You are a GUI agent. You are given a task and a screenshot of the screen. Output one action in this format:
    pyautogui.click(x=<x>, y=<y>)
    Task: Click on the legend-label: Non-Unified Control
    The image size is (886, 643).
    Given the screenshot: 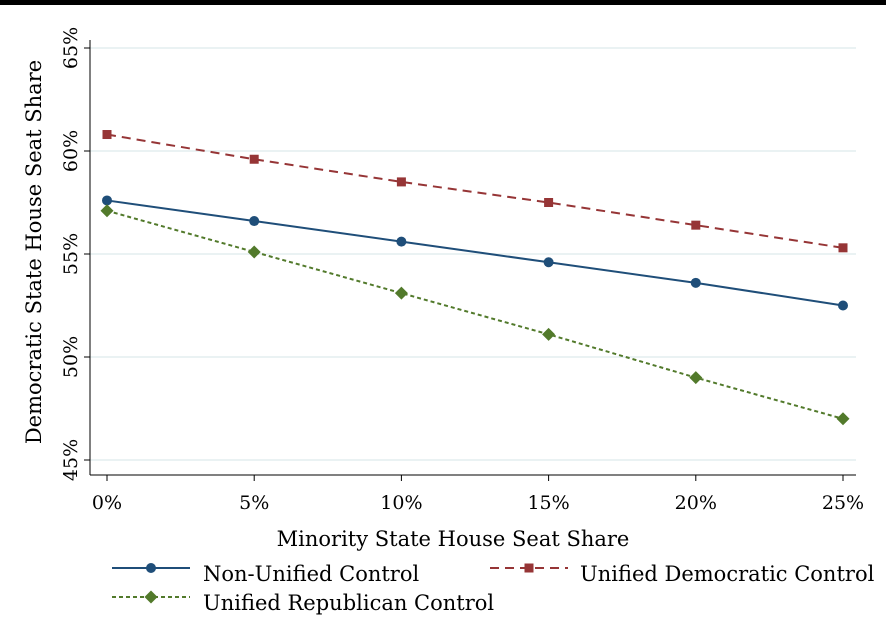 What is the action you would take?
    pyautogui.click(x=311, y=574)
    